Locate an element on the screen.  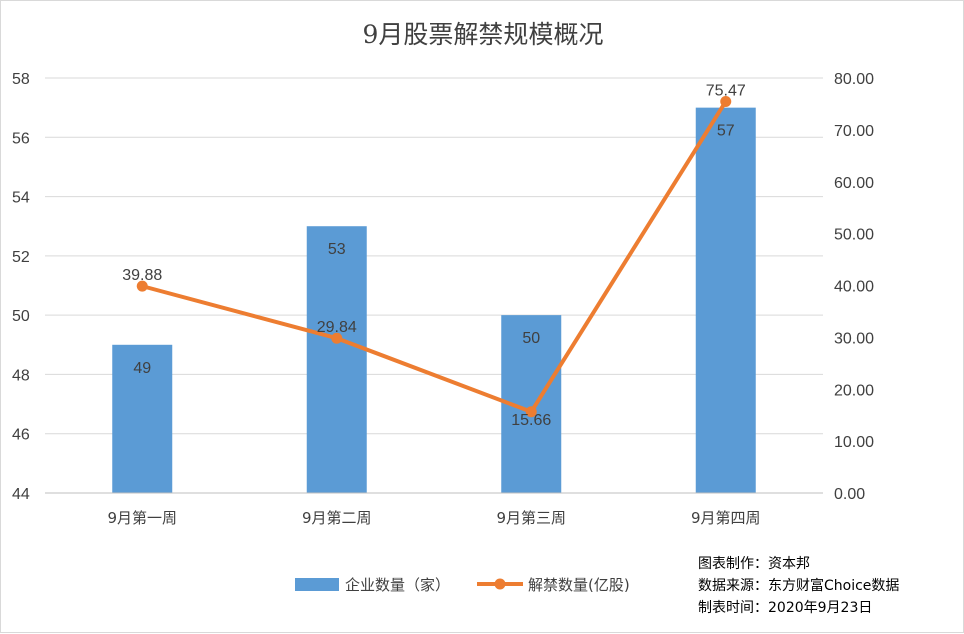
left-axis-tick-label: 54 is located at coordinates (21, 198).